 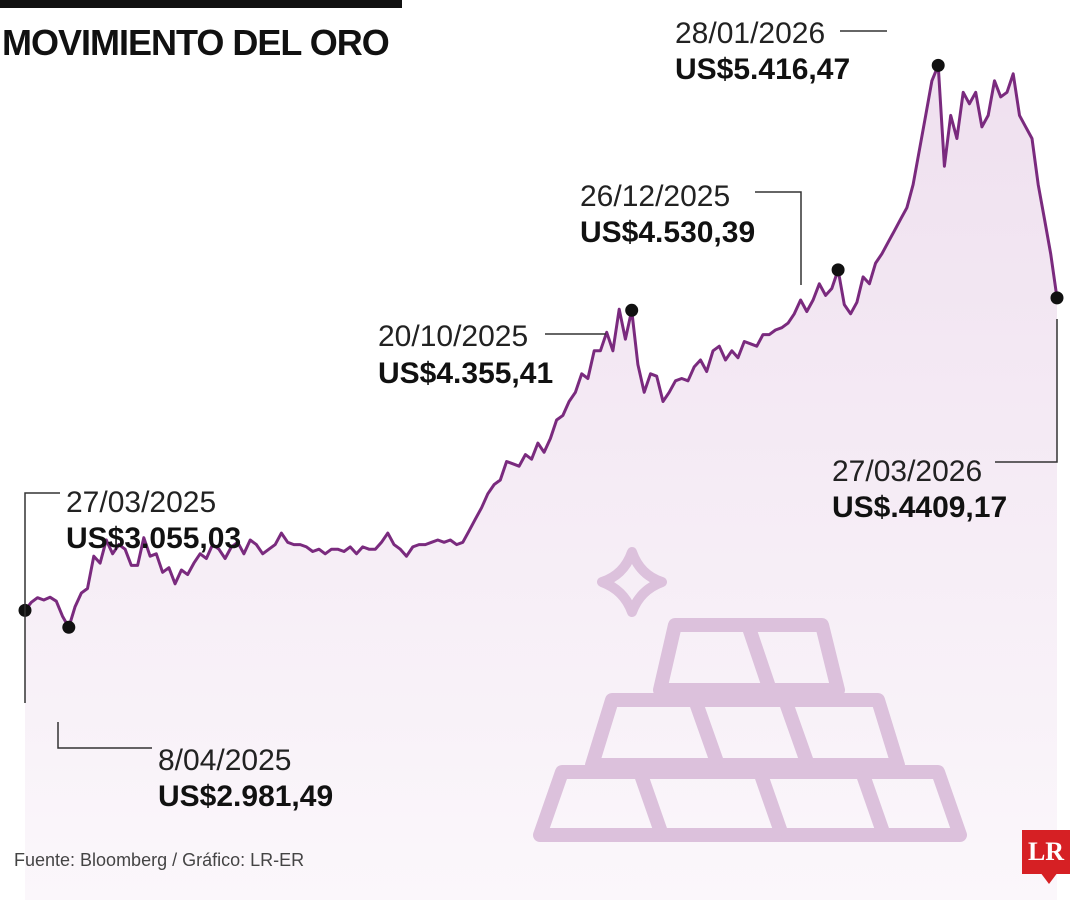 What do you see at coordinates (907, 471) in the screenshot?
I see `annotation-date: 27/03/2026` at bounding box center [907, 471].